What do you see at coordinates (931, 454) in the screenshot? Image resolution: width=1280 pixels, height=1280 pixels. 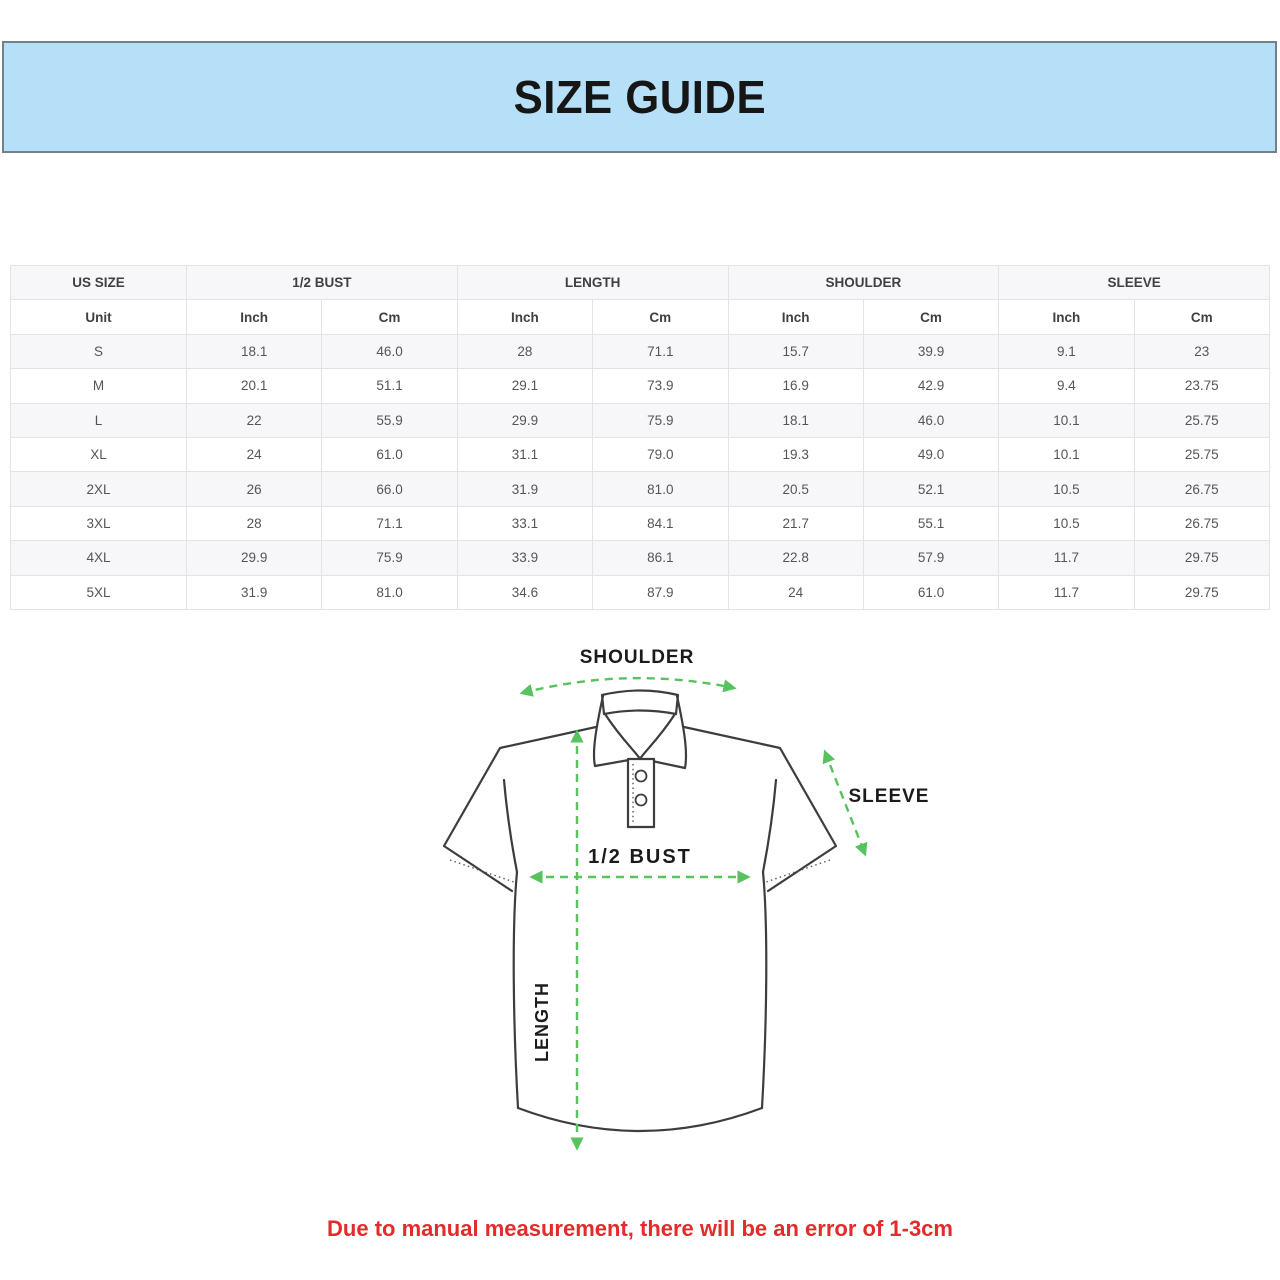 I see `value-cell: 49.0` at bounding box center [931, 454].